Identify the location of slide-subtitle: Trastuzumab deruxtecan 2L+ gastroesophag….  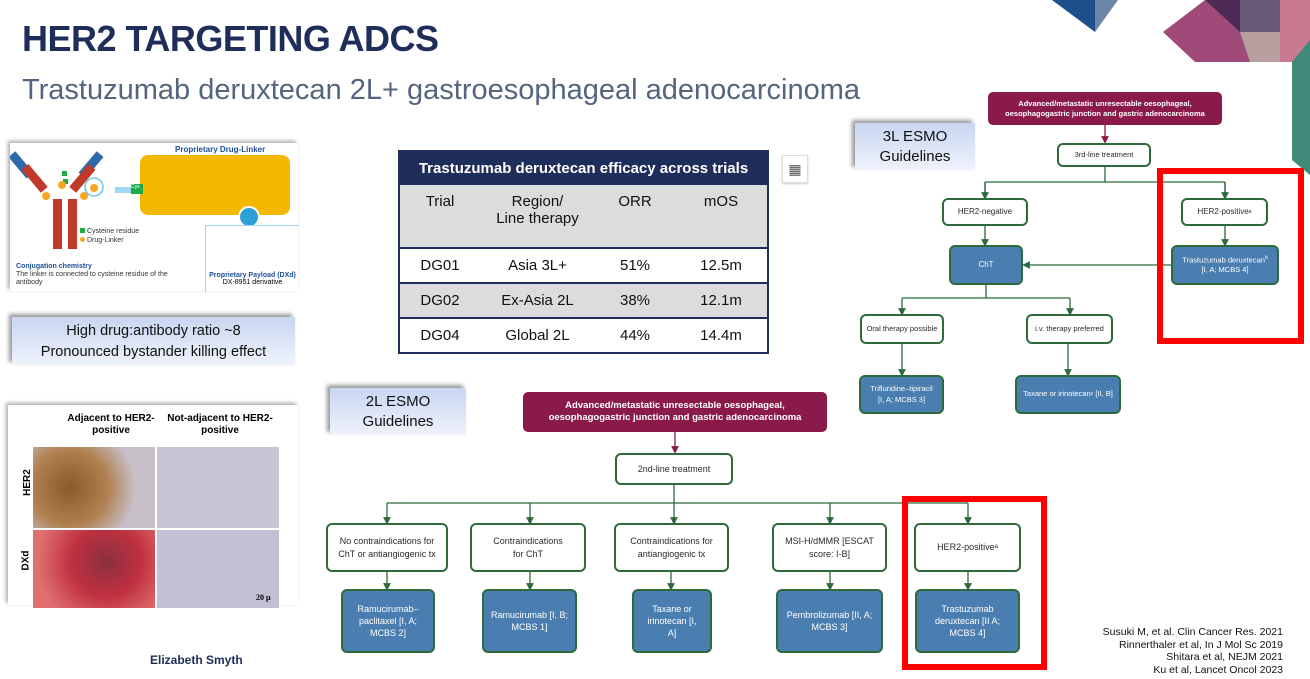
(441, 90).